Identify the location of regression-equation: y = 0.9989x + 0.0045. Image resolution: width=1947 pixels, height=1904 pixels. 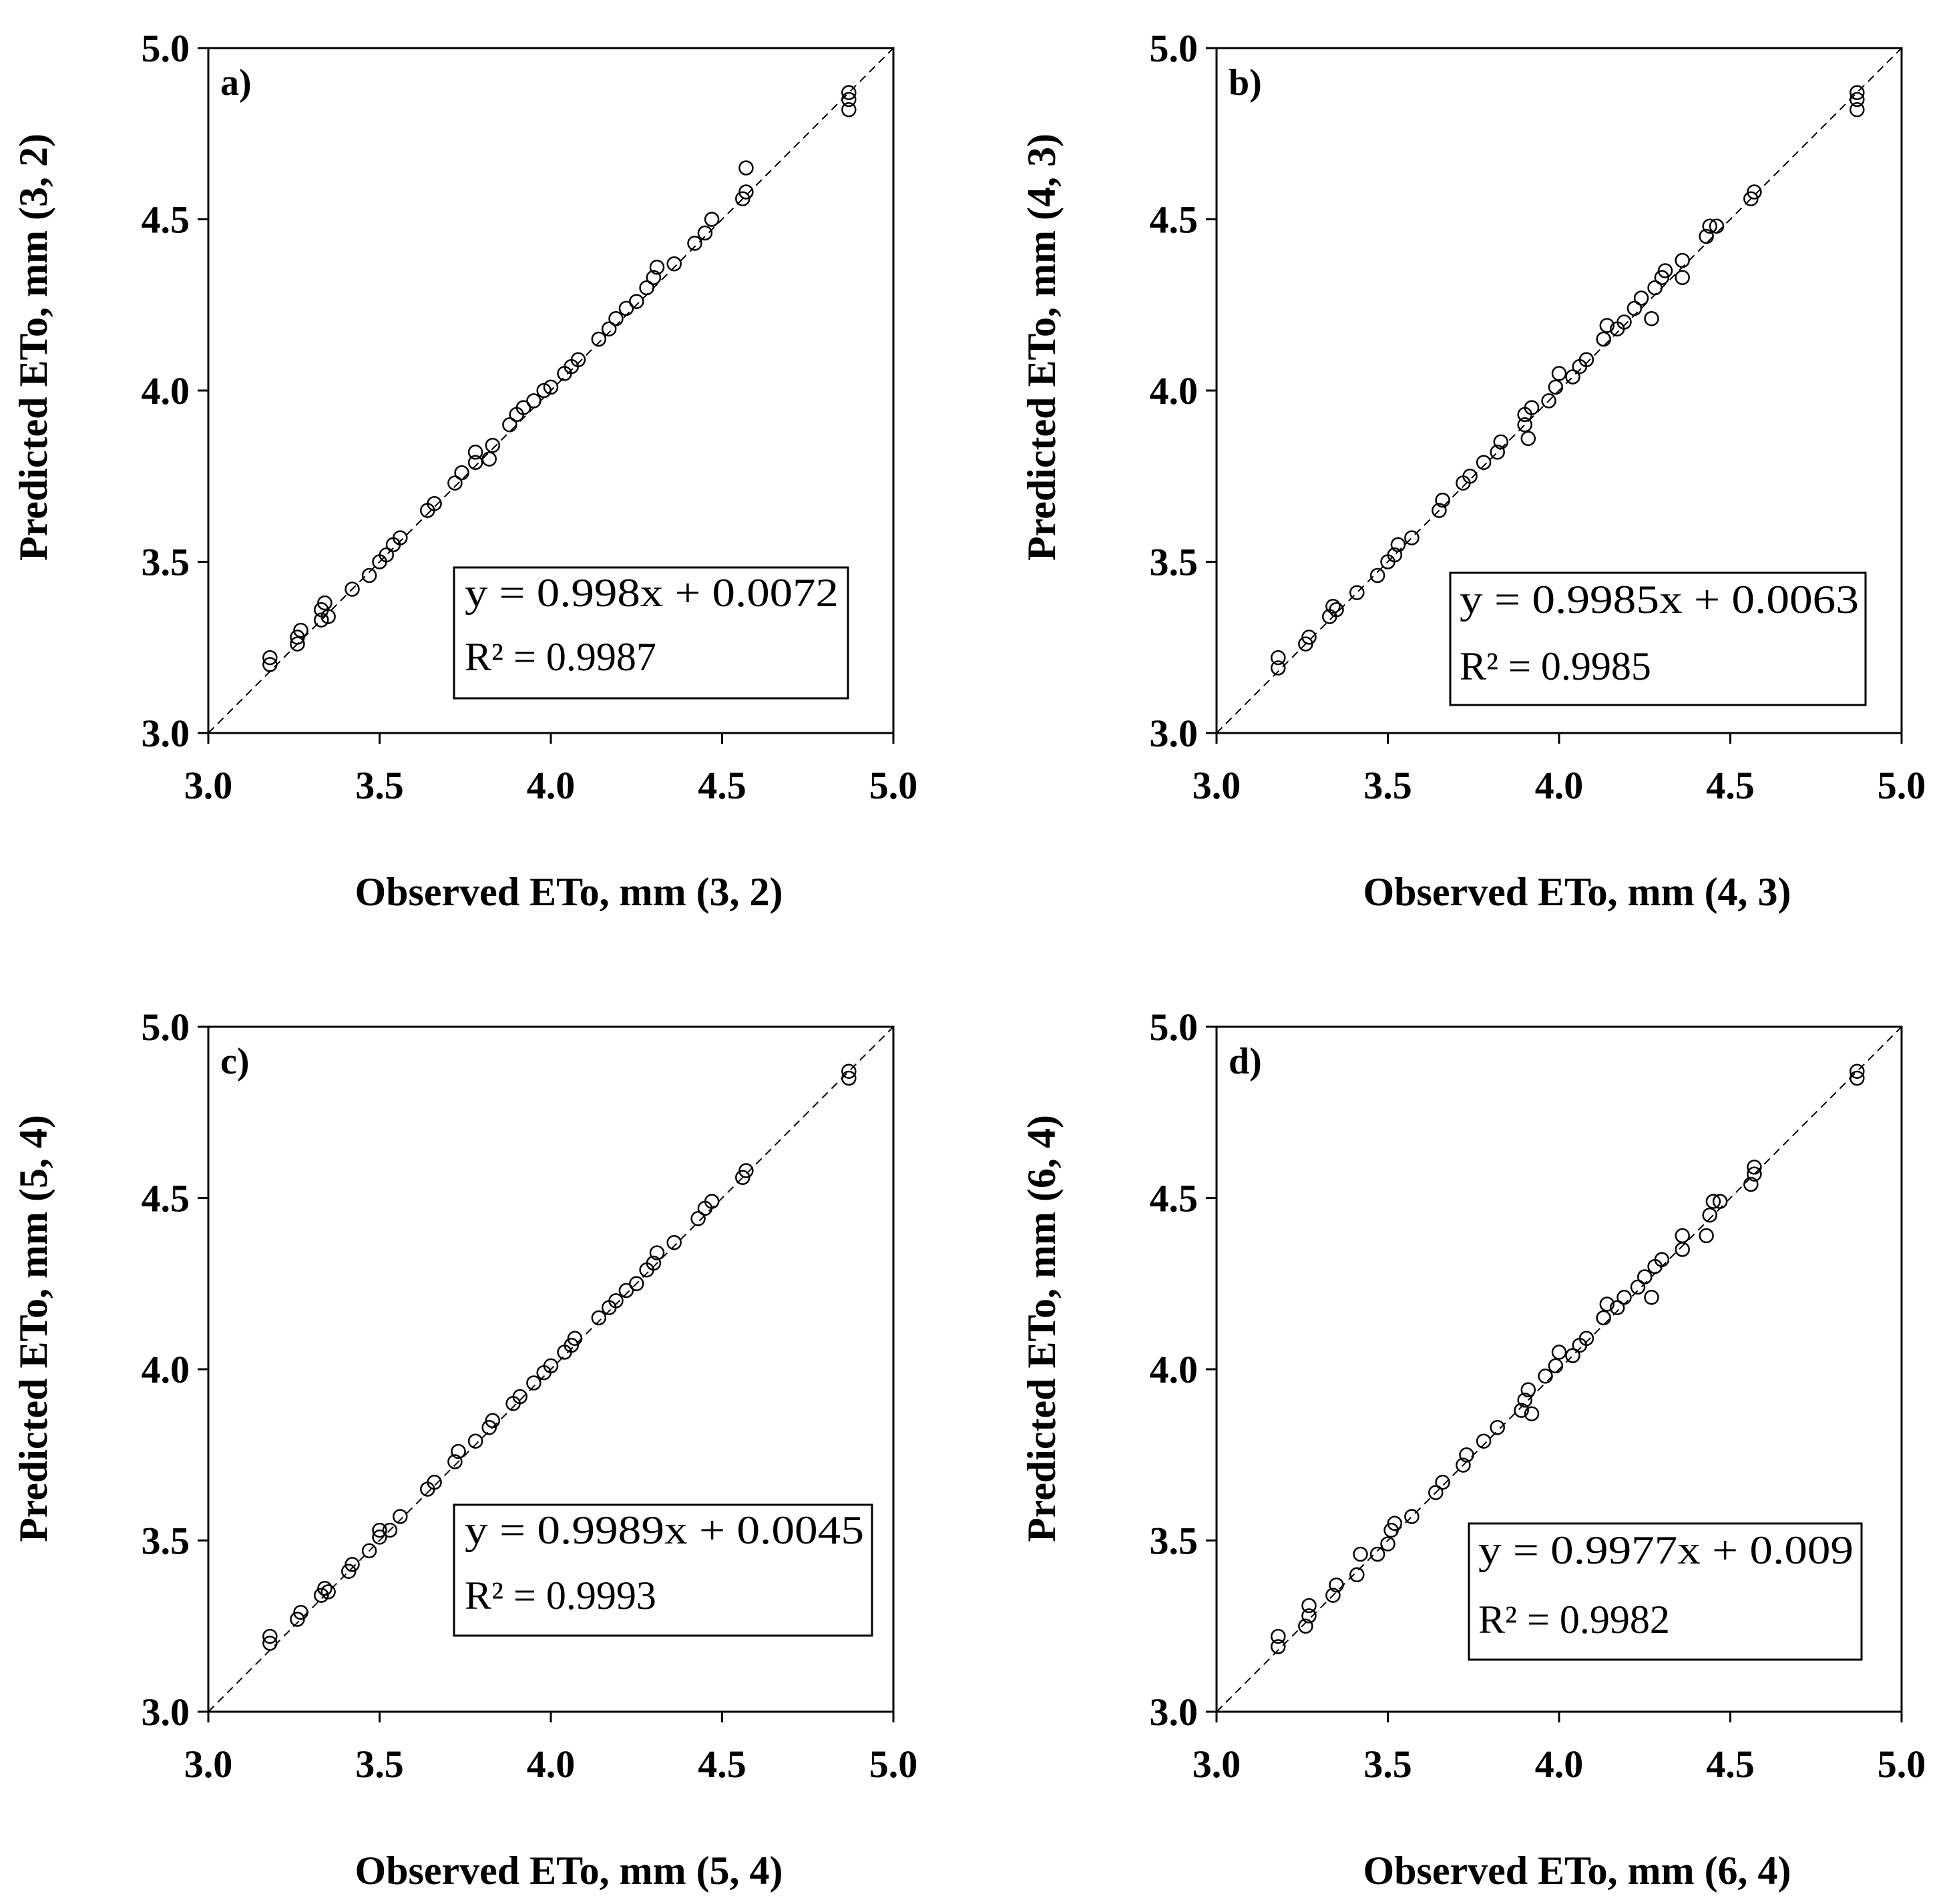
(664, 1530).